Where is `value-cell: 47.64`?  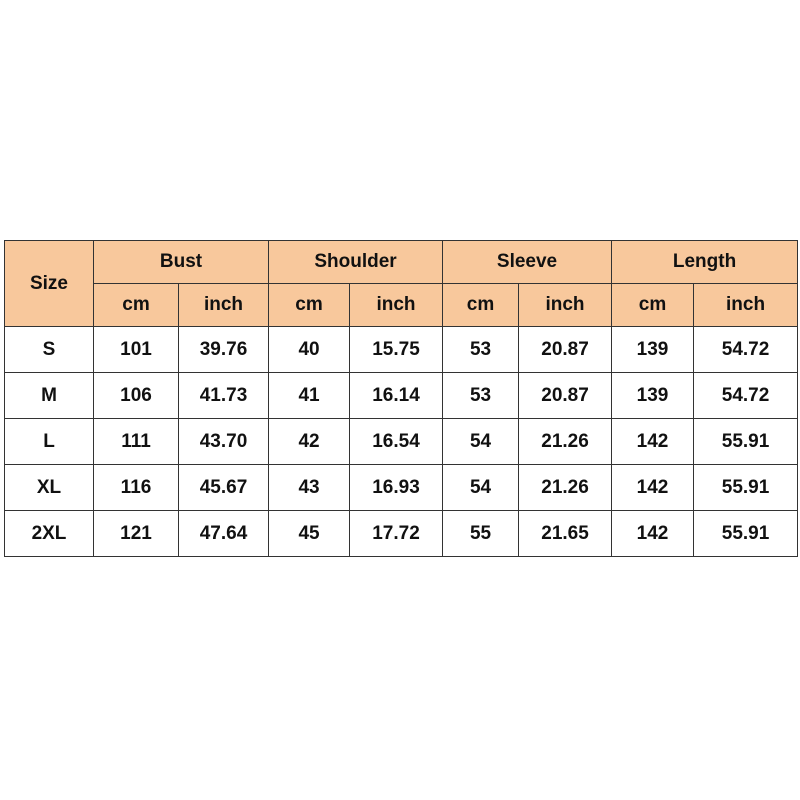 value-cell: 47.64 is located at coordinates (223, 533).